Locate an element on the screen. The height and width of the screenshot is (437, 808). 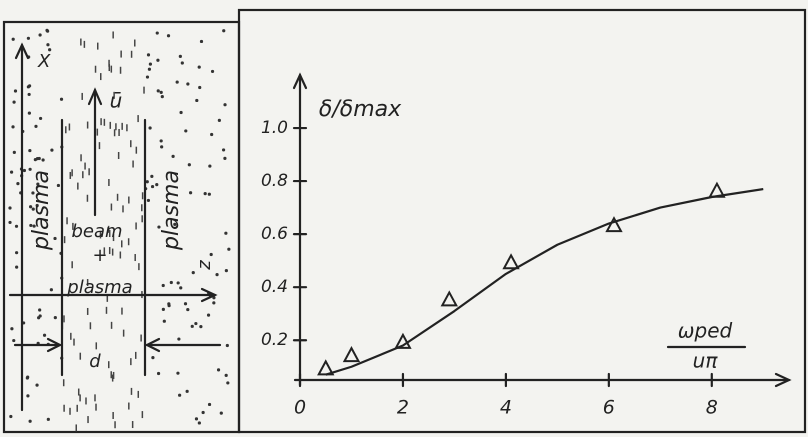
y-tick-label: 0.2 is located at coordinates (274, 340).